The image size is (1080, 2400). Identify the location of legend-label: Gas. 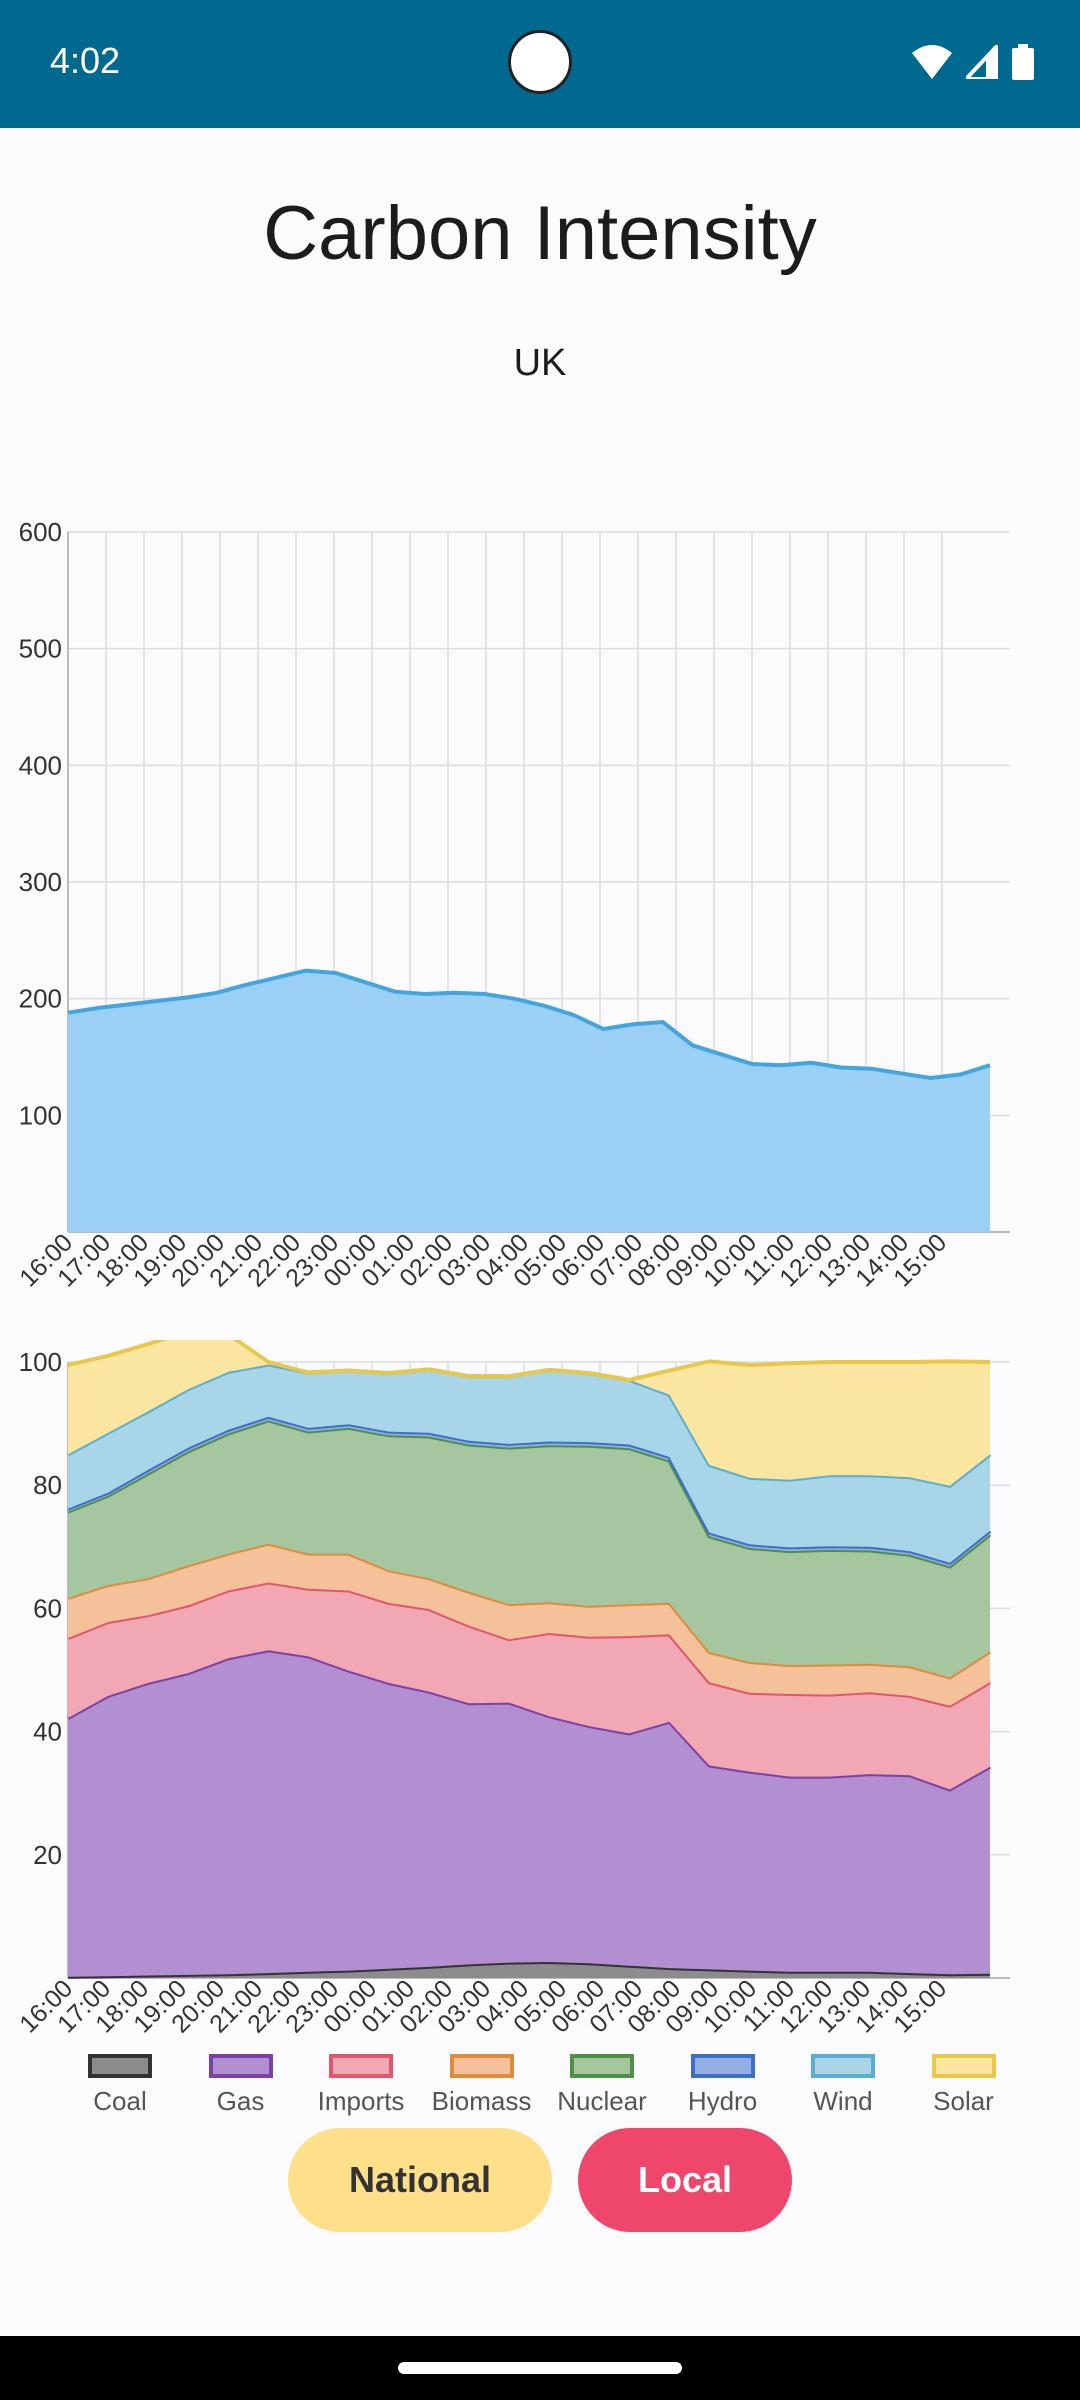
(240, 2101).